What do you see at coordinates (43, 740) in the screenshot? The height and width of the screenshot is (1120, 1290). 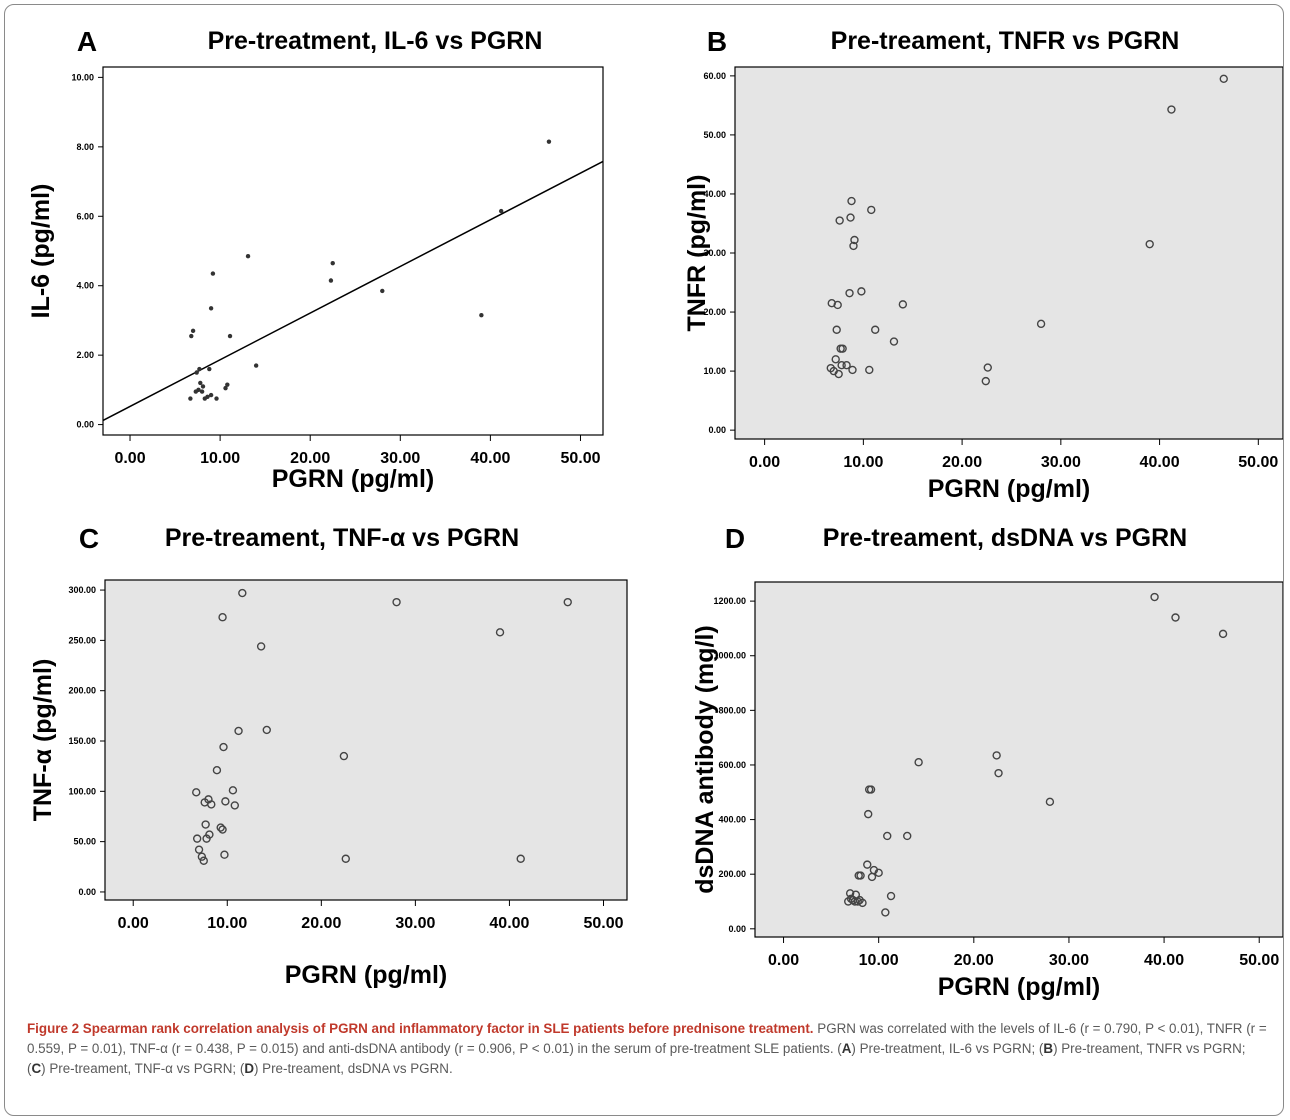 I see `y-axis-label: TNF-α (pg/ml)` at bounding box center [43, 740].